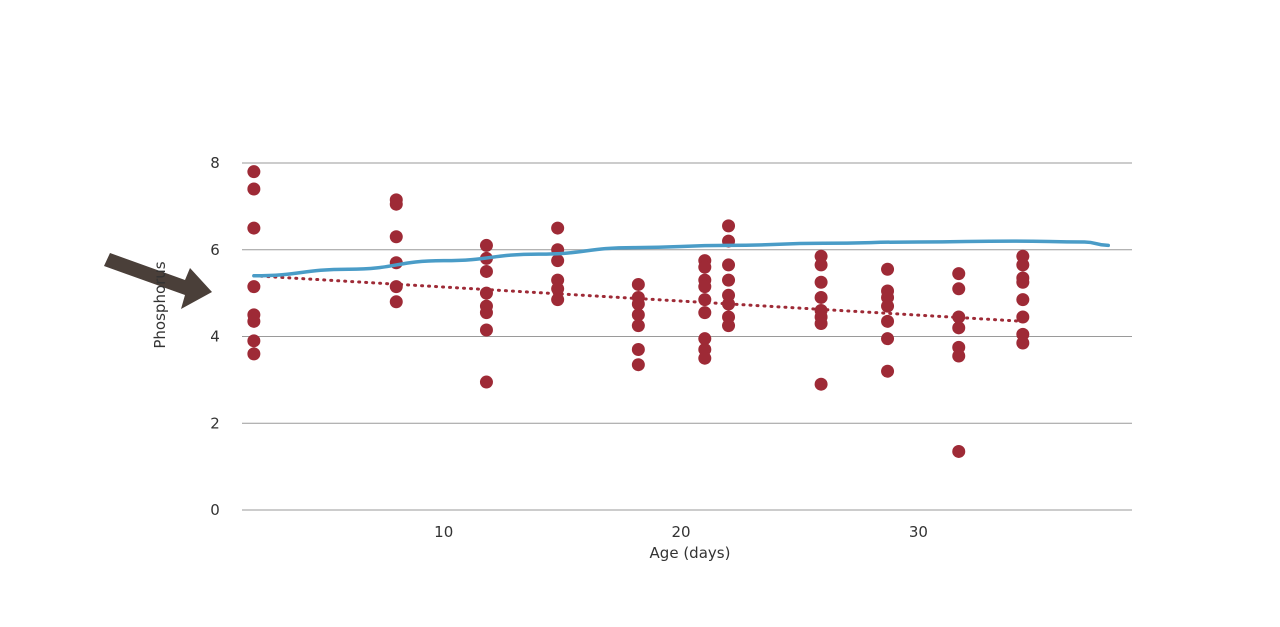 The width and height of the screenshot is (1280, 627). I want to click on x-tick-label: 30, so click(918, 532).